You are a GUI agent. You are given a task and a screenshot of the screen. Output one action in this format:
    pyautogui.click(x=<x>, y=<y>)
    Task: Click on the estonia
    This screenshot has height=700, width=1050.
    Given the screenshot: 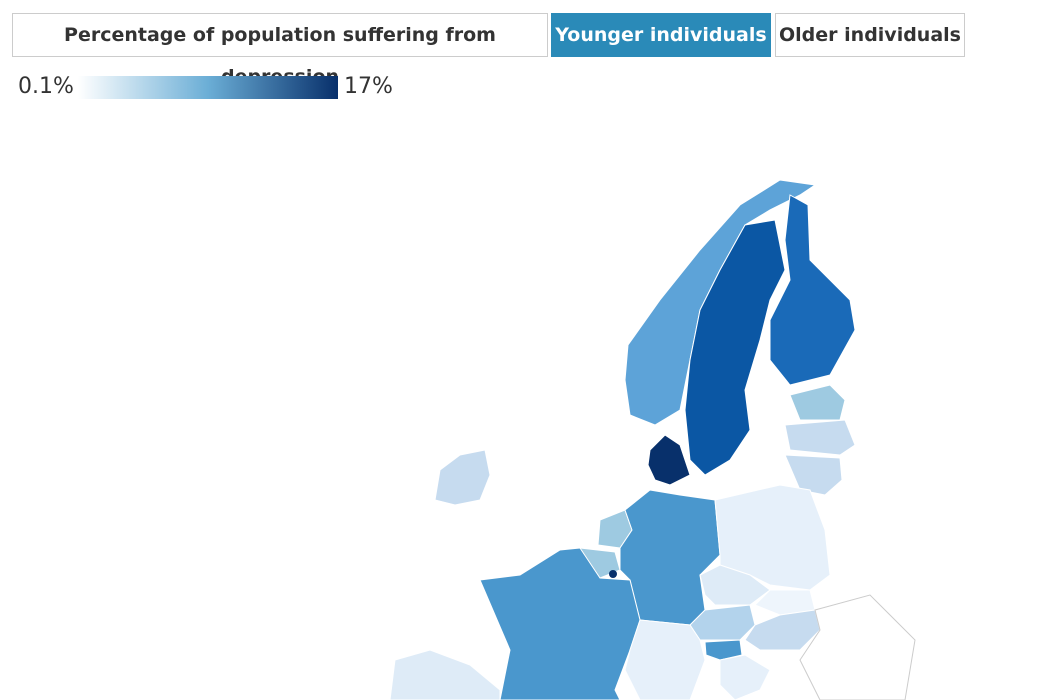 What is the action you would take?
    pyautogui.click(x=817, y=402)
    